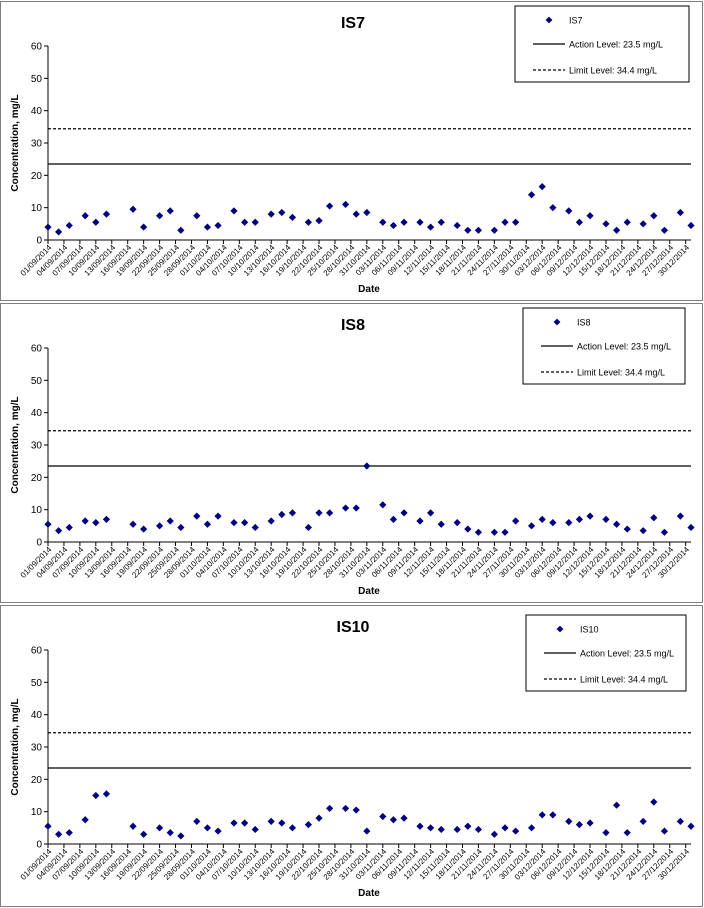 This screenshot has width=704, height=908. What do you see at coordinates (353, 325) in the screenshot?
I see `chart-title: IS8` at bounding box center [353, 325].